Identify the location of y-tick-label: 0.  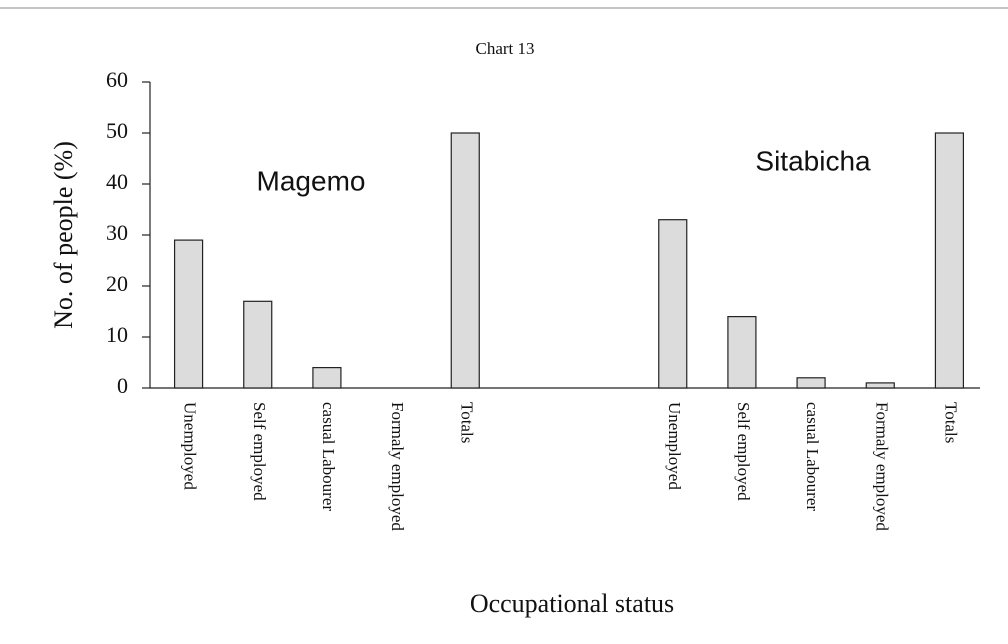
(122, 385).